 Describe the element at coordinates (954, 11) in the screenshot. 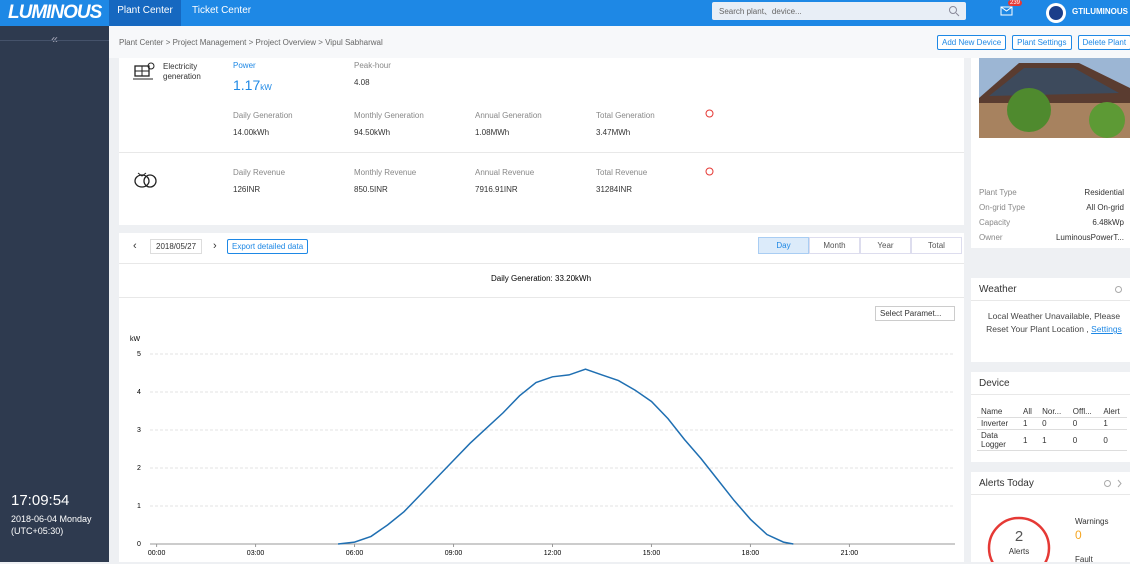

I see `search-icon` at that location.